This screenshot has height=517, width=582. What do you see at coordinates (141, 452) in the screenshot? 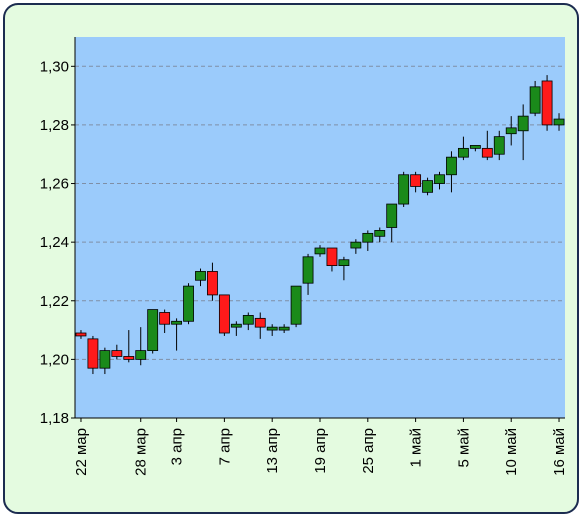
I see `x-tick-label: 28 мар` at bounding box center [141, 452].